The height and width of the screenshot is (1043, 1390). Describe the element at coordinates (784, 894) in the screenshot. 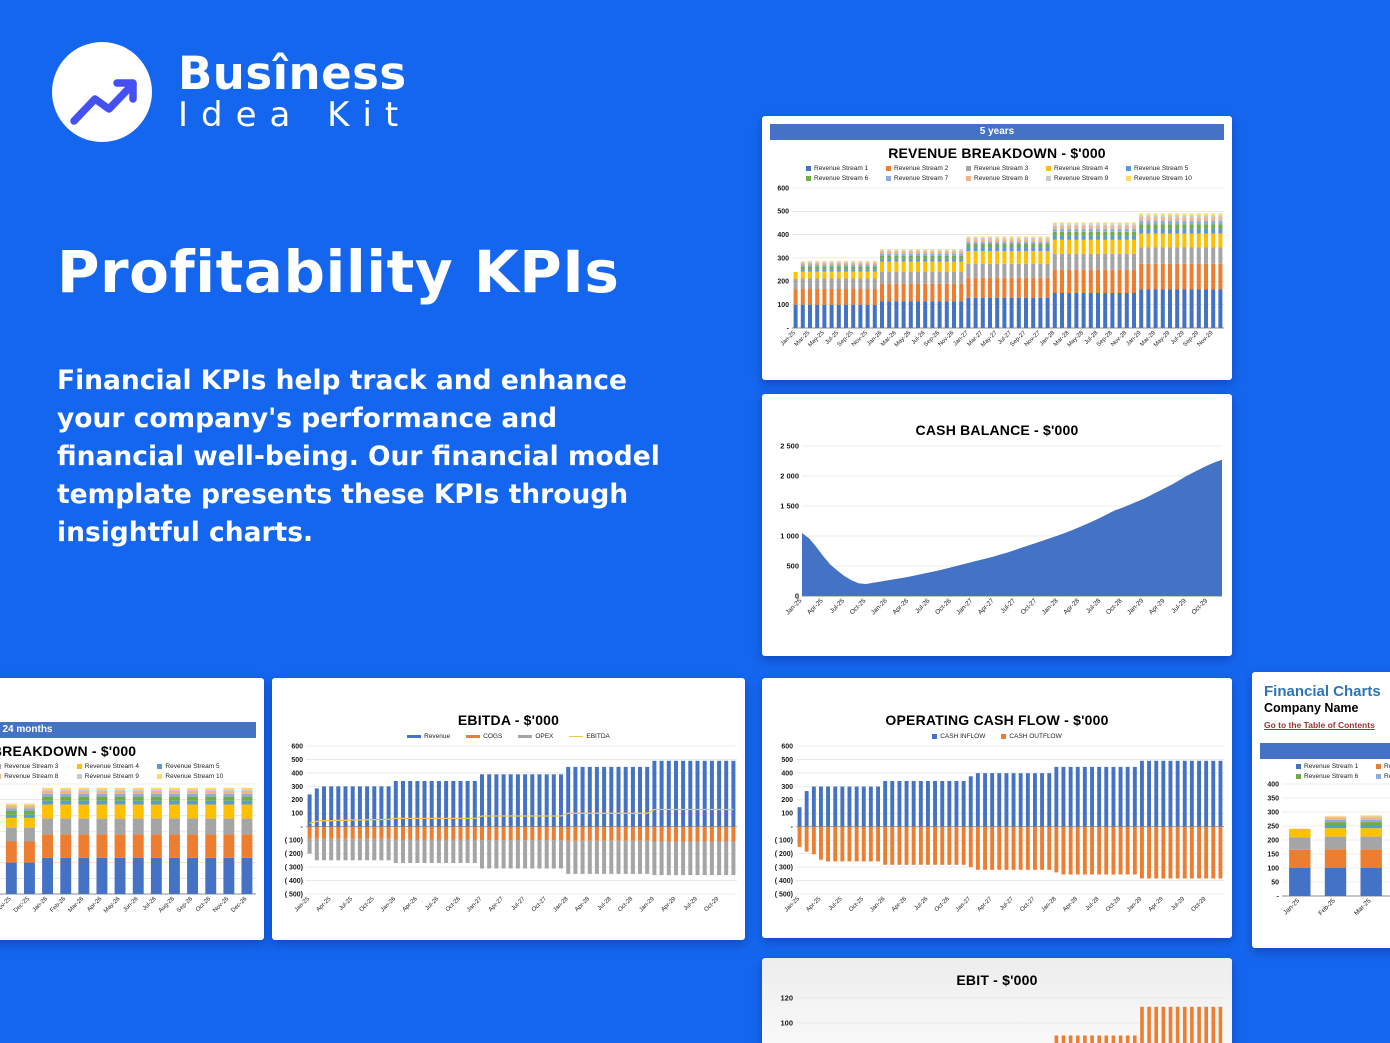

I see `svg-text: ( 500)` at that location.